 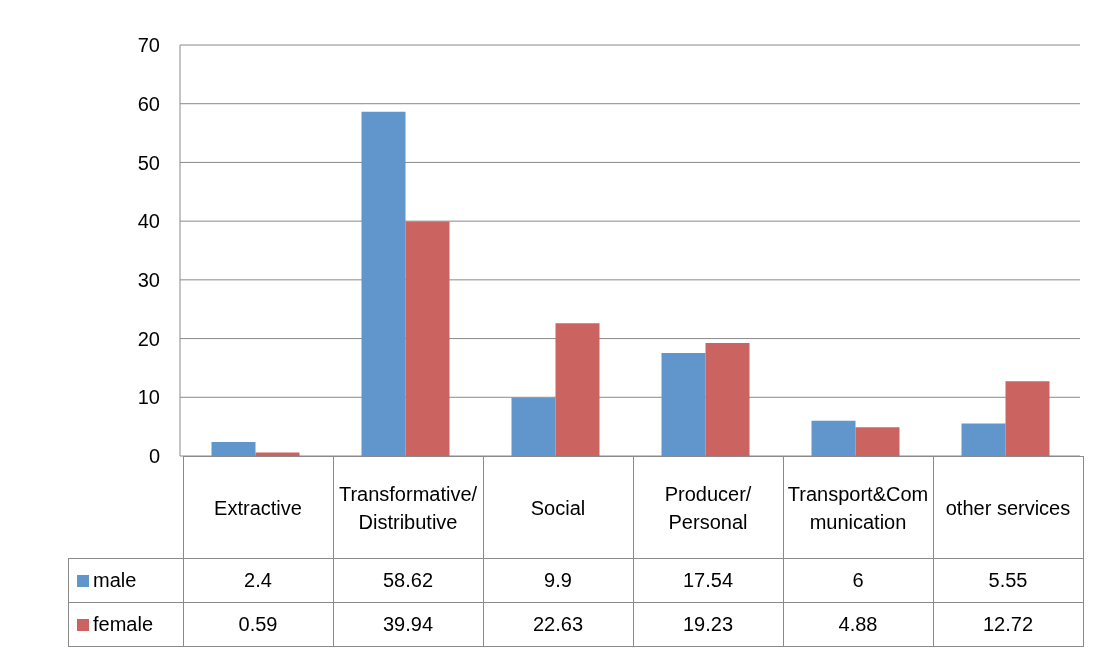 What do you see at coordinates (558, 624) in the screenshot?
I see `data-label: 22.63` at bounding box center [558, 624].